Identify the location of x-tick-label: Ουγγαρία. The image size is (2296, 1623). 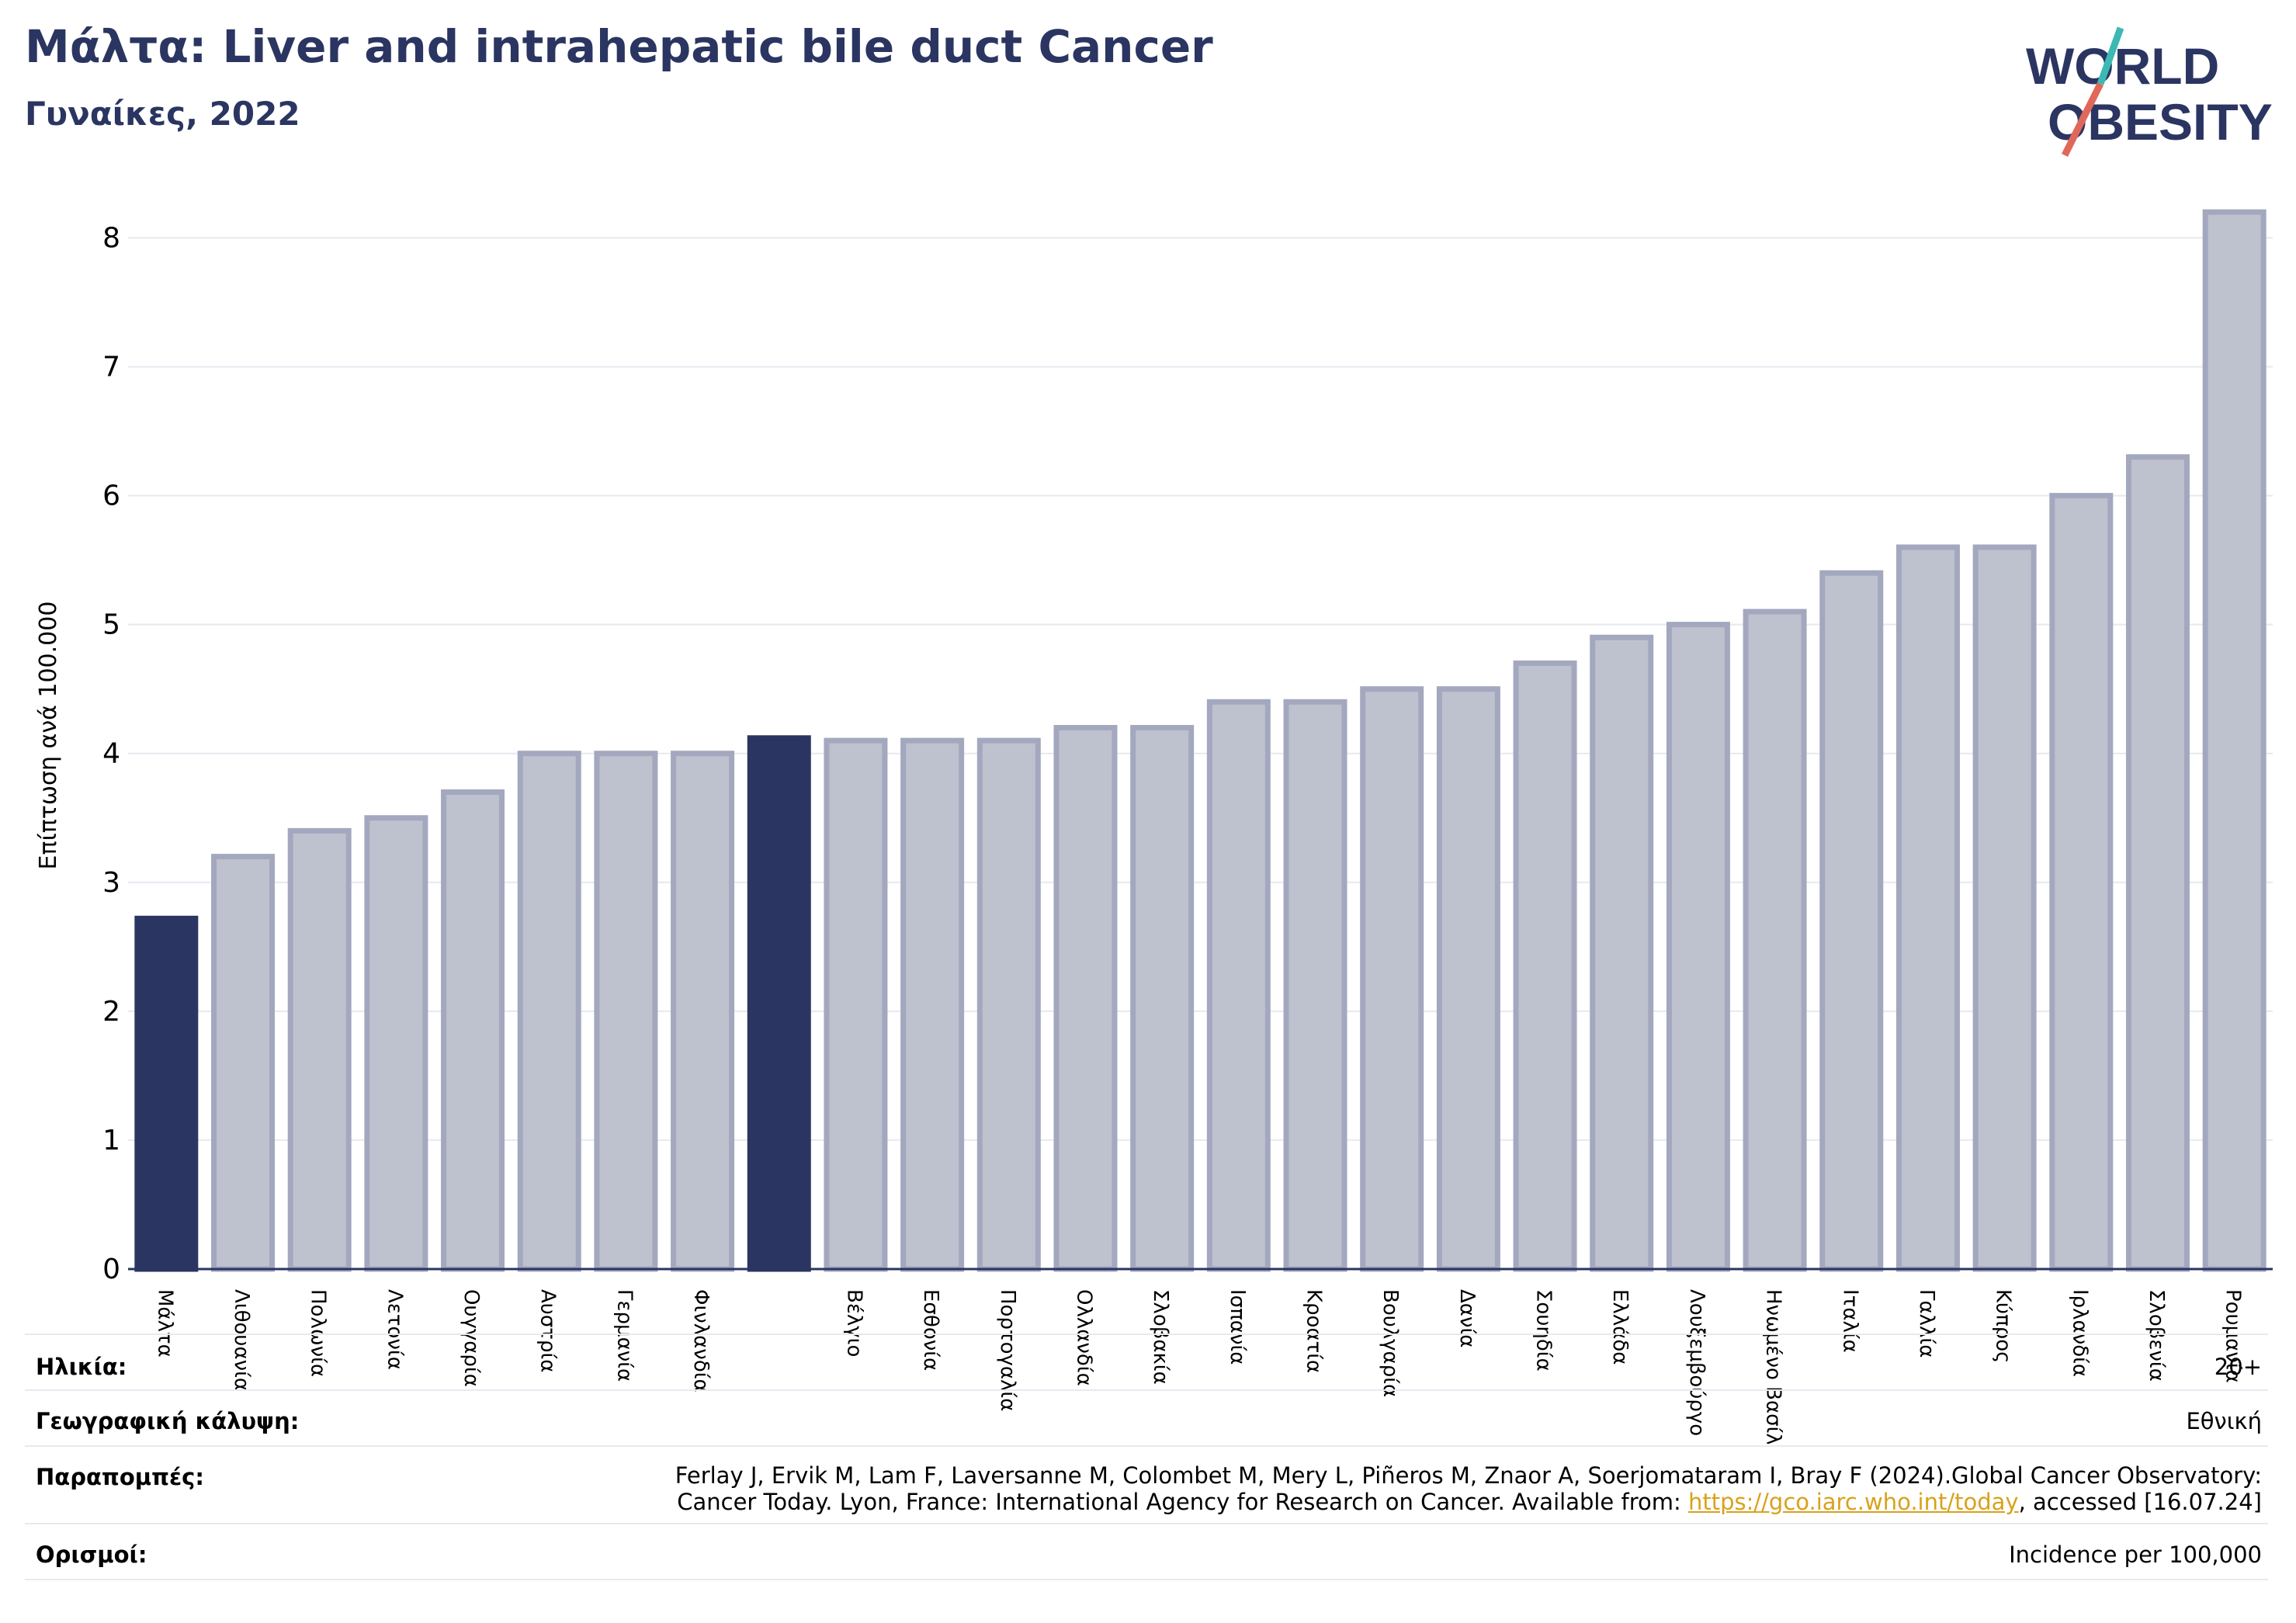
(471, 1338).